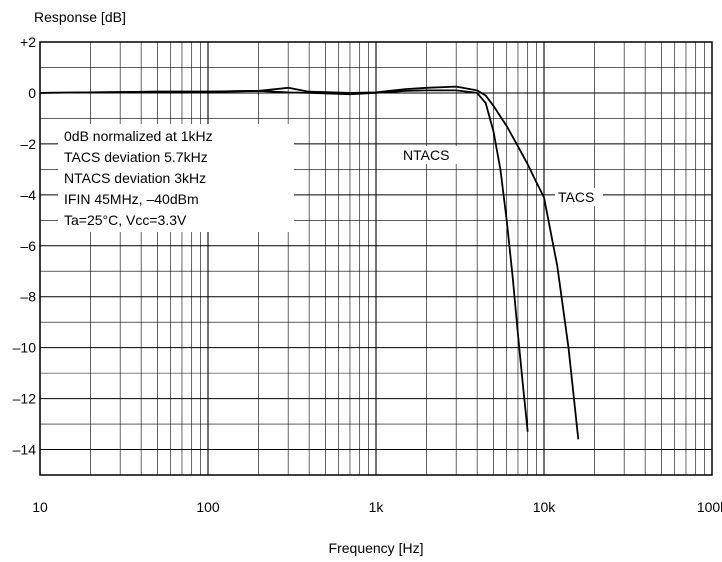 The width and height of the screenshot is (722, 562). Describe the element at coordinates (208, 507) in the screenshot. I see `x-tick-label: 100` at that location.